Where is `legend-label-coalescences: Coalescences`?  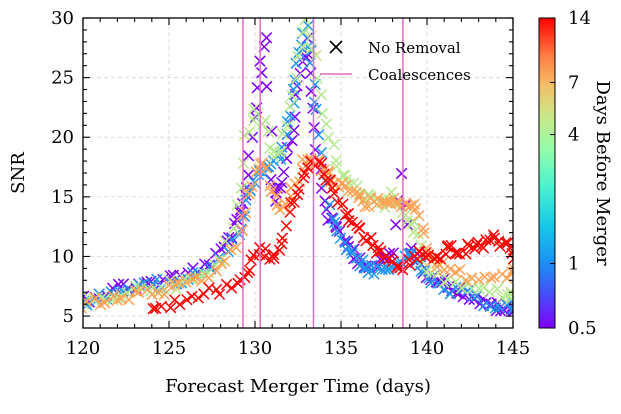
legend-label-coalescences: Coalescences is located at coordinates (419, 75).